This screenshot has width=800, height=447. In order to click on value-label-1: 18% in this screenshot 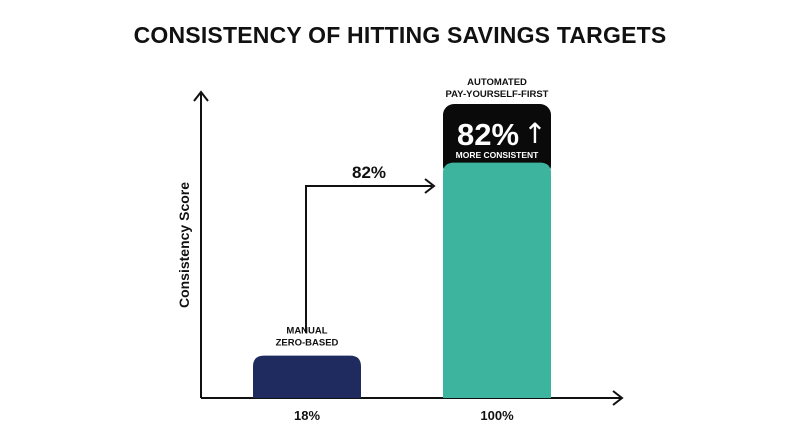, I will do `click(307, 415)`.